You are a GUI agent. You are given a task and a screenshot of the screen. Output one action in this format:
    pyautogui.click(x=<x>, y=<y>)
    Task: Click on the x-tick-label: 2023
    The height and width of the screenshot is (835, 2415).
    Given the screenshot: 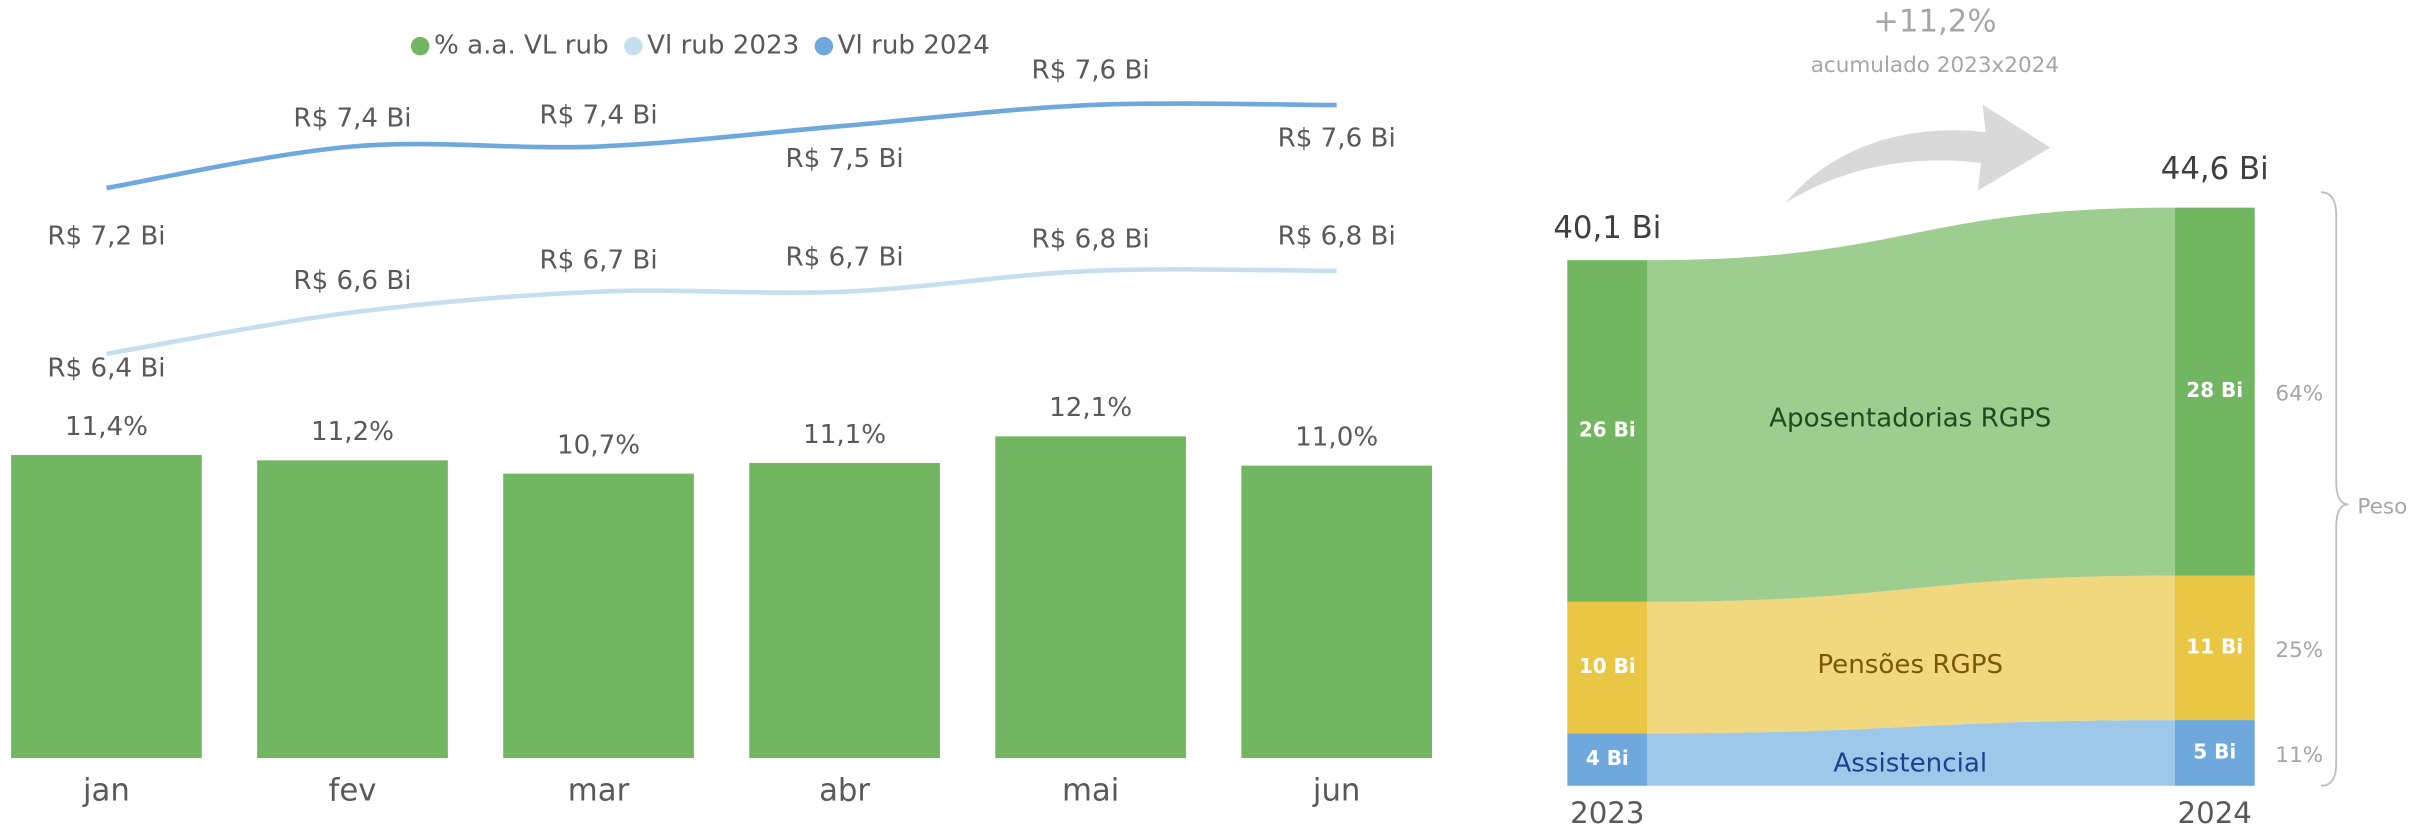 What is the action you would take?
    pyautogui.click(x=1607, y=813)
    